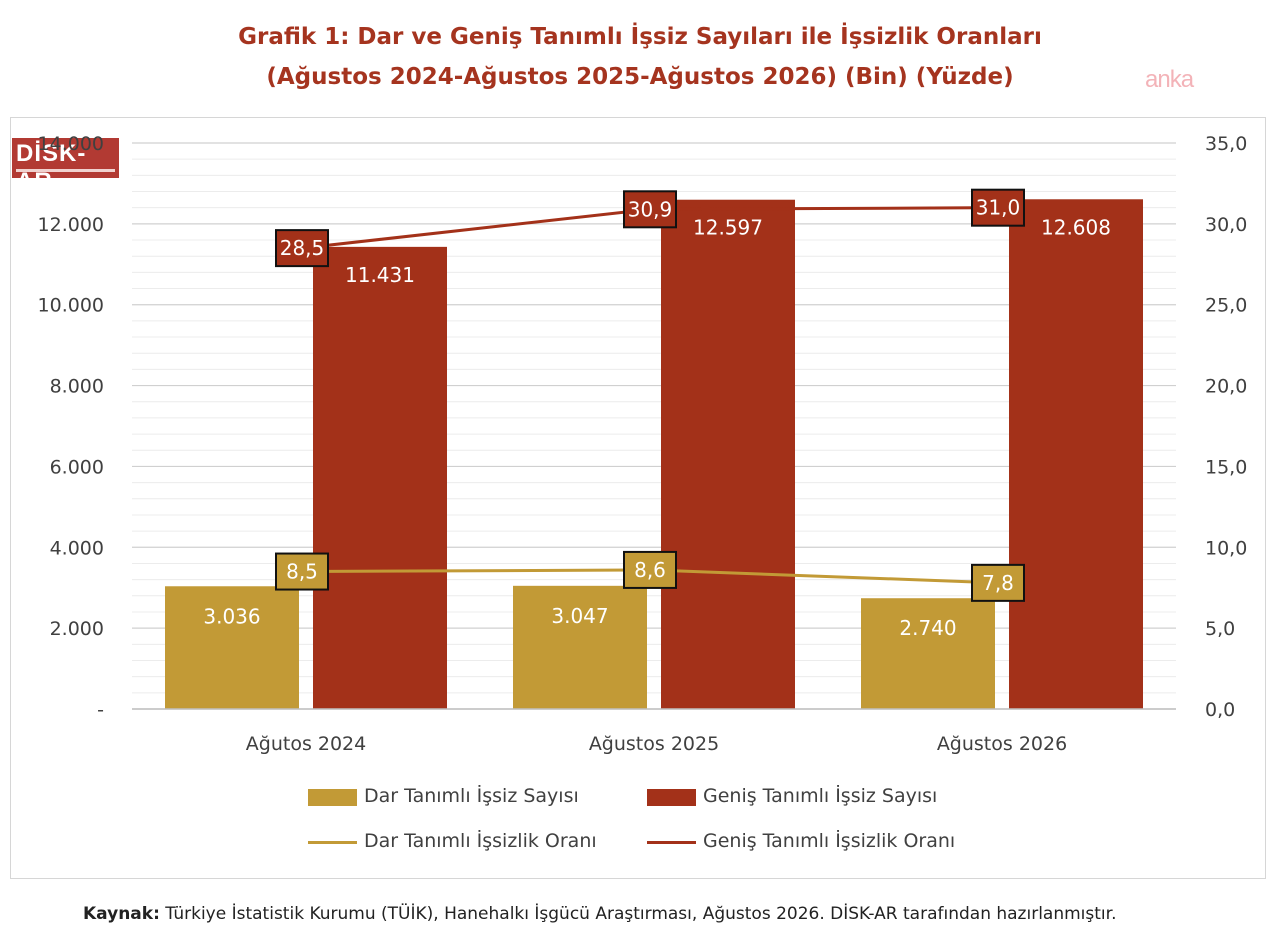 The image size is (1280, 938). What do you see at coordinates (579, 616) in the screenshot?
I see `bar-data-label: 3.047` at bounding box center [579, 616].